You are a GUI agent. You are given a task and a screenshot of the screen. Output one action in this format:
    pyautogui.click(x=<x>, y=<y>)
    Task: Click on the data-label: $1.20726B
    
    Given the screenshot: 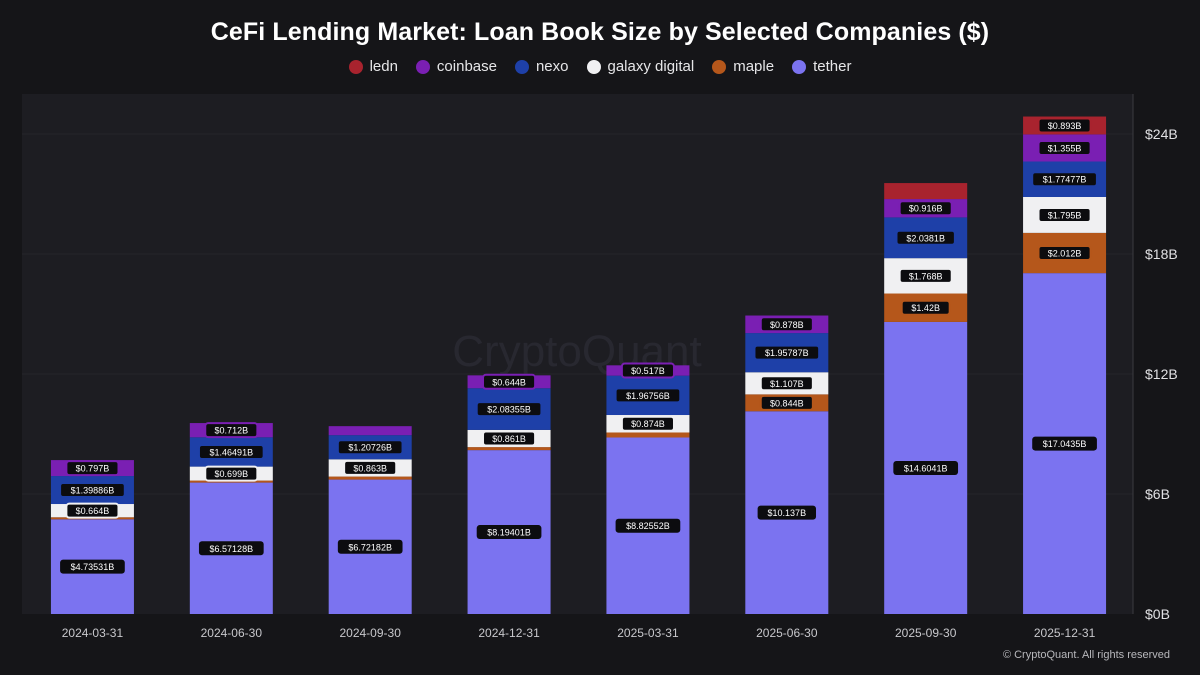 What is the action you would take?
    pyautogui.click(x=370, y=448)
    